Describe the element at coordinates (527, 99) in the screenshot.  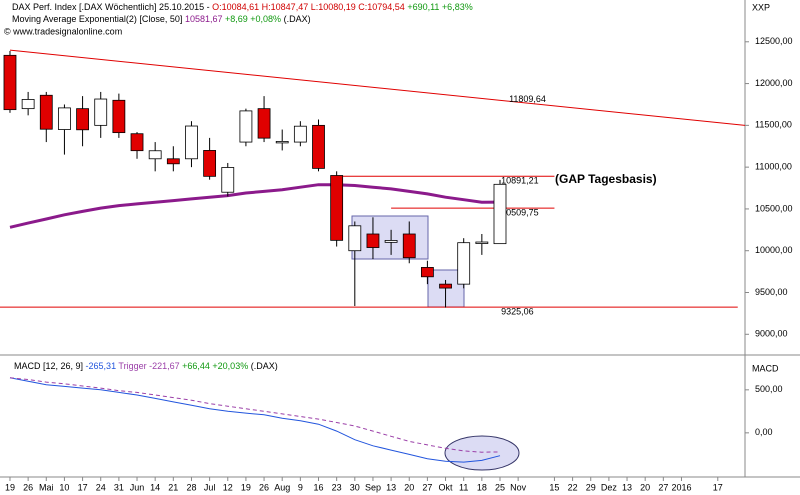
I see `trendline-label: 11809,64` at that location.